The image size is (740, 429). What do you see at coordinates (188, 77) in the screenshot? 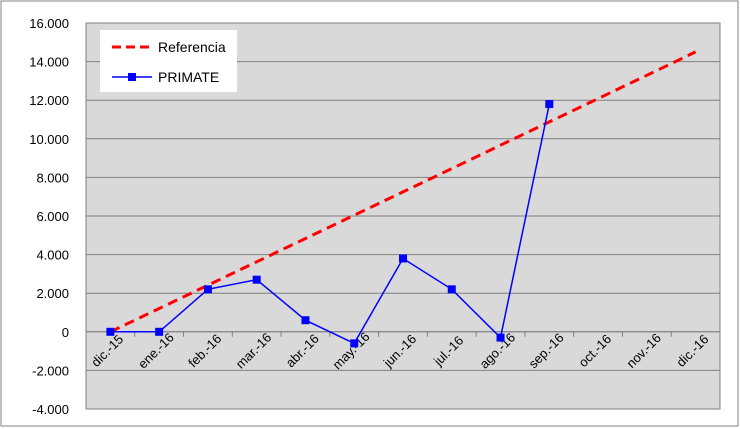
I see `legend-label-primate: PRIMATE` at bounding box center [188, 77].